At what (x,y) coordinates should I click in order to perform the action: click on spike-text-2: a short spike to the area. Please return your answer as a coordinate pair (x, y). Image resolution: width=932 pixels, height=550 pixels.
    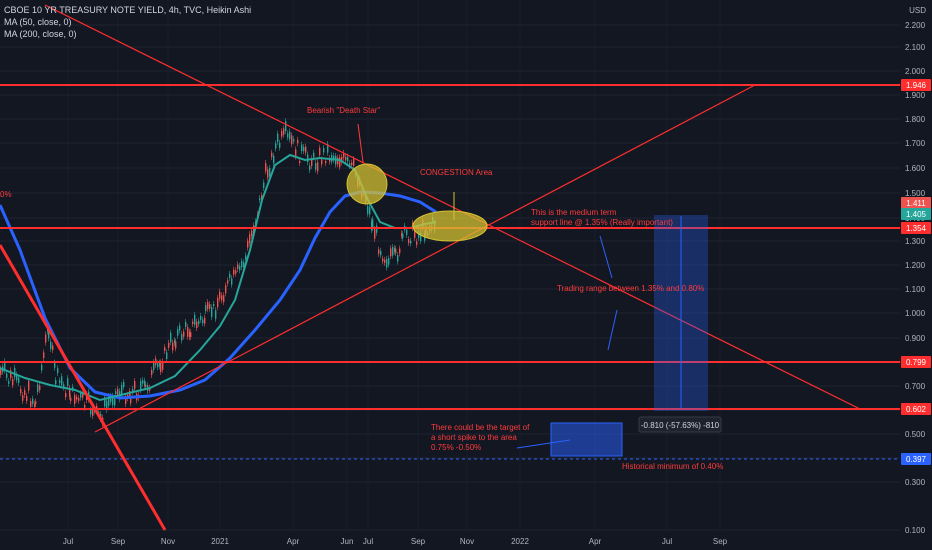
    Looking at the image, I should click on (474, 437).